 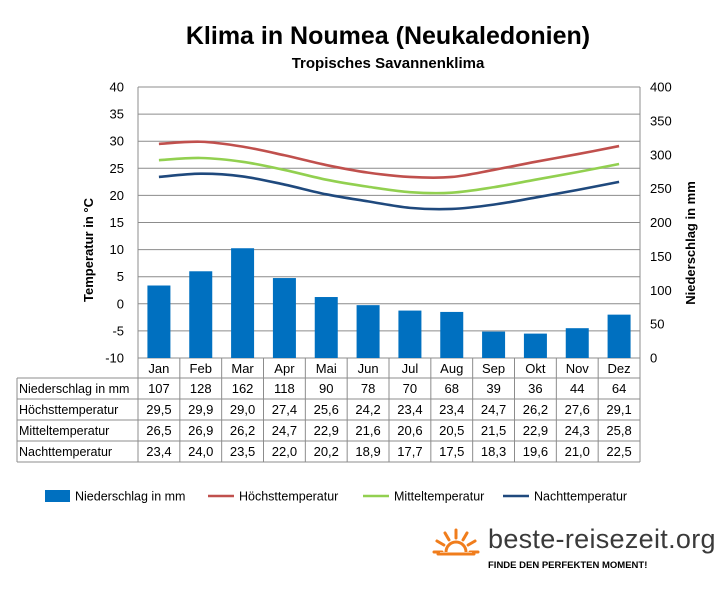 I want to click on table-cell-value: 20,2, so click(x=326, y=451).